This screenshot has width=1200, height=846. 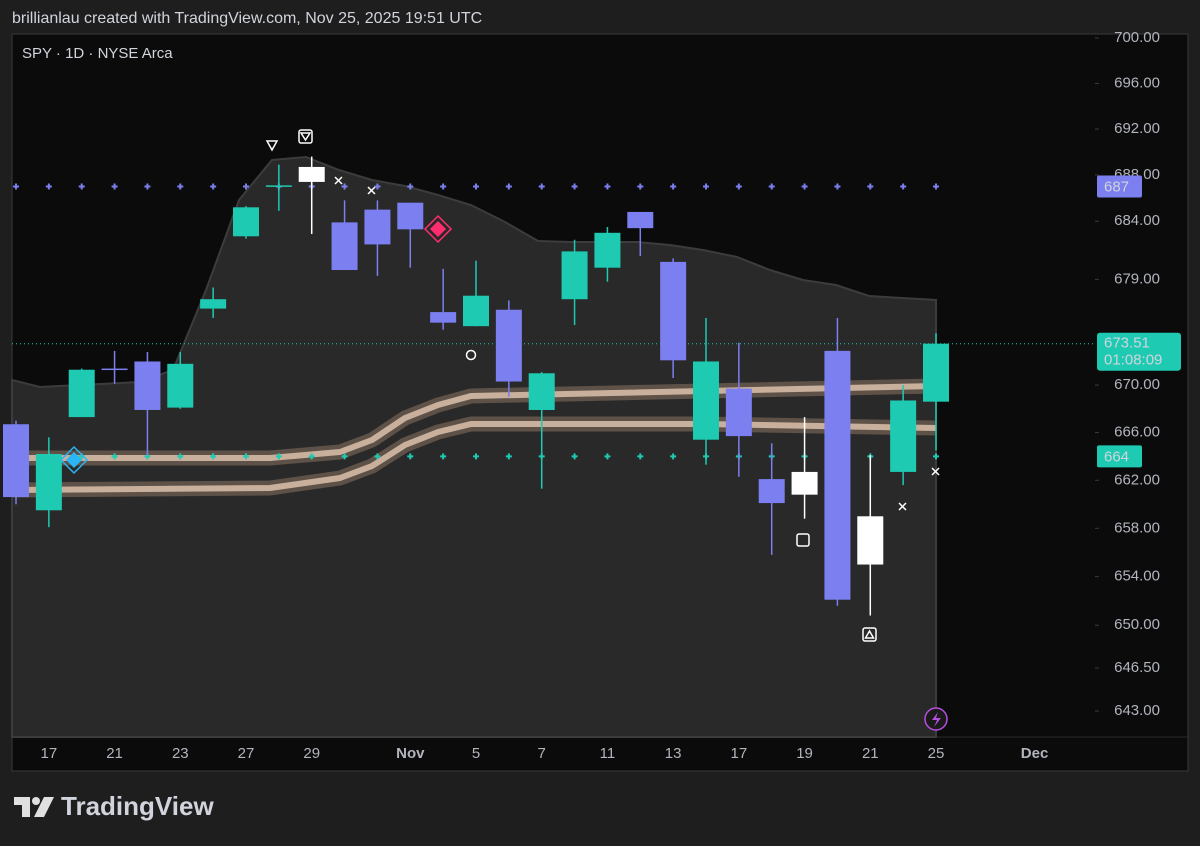 What do you see at coordinates (1137, 278) in the screenshot?
I see `y-tick-label: 679.00` at bounding box center [1137, 278].